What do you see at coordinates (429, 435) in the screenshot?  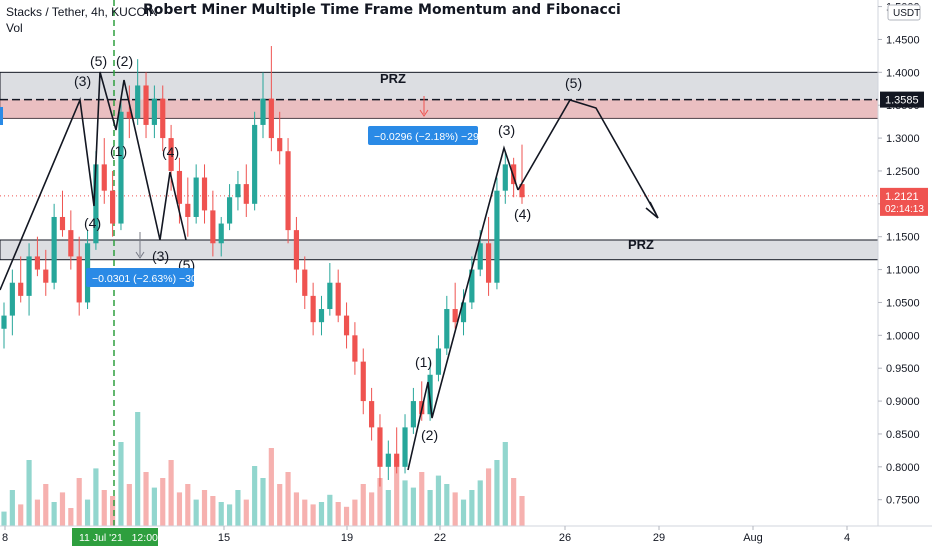 I see `wave-label: (2)` at bounding box center [429, 435].